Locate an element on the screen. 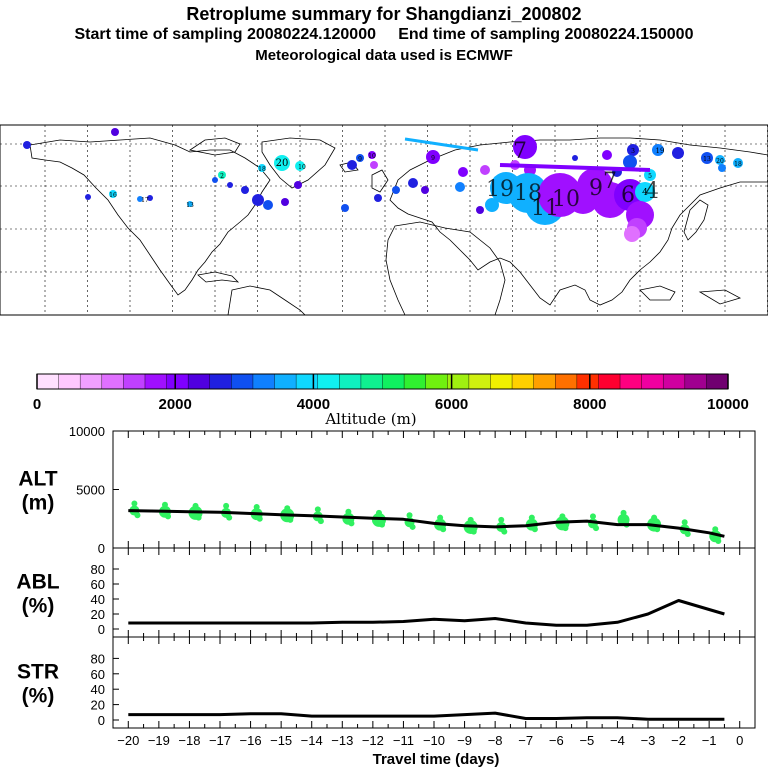 This screenshot has width=768, height=768. plume-label: 16 is located at coordinates (113, 195).